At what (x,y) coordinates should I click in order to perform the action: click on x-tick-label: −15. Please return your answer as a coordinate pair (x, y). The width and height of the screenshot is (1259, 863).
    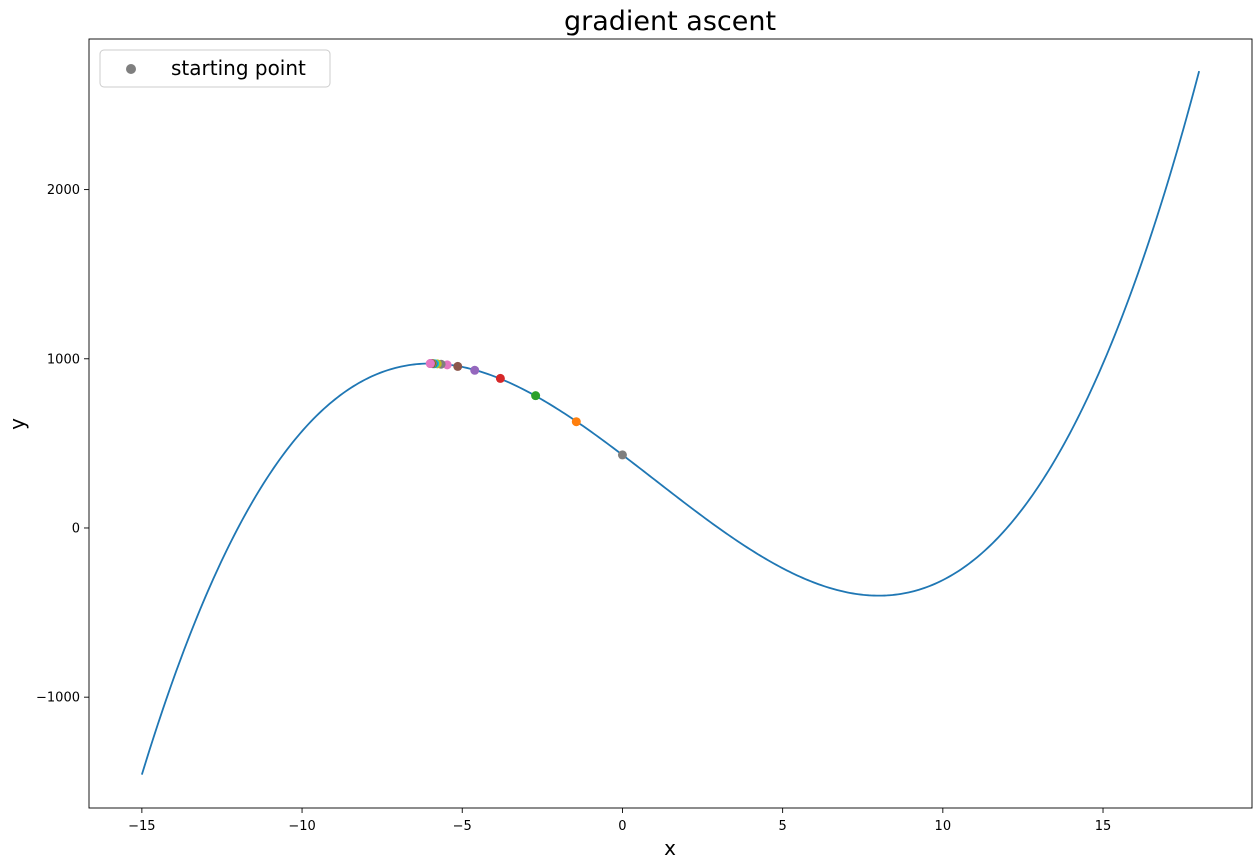
    Looking at the image, I should click on (141, 826).